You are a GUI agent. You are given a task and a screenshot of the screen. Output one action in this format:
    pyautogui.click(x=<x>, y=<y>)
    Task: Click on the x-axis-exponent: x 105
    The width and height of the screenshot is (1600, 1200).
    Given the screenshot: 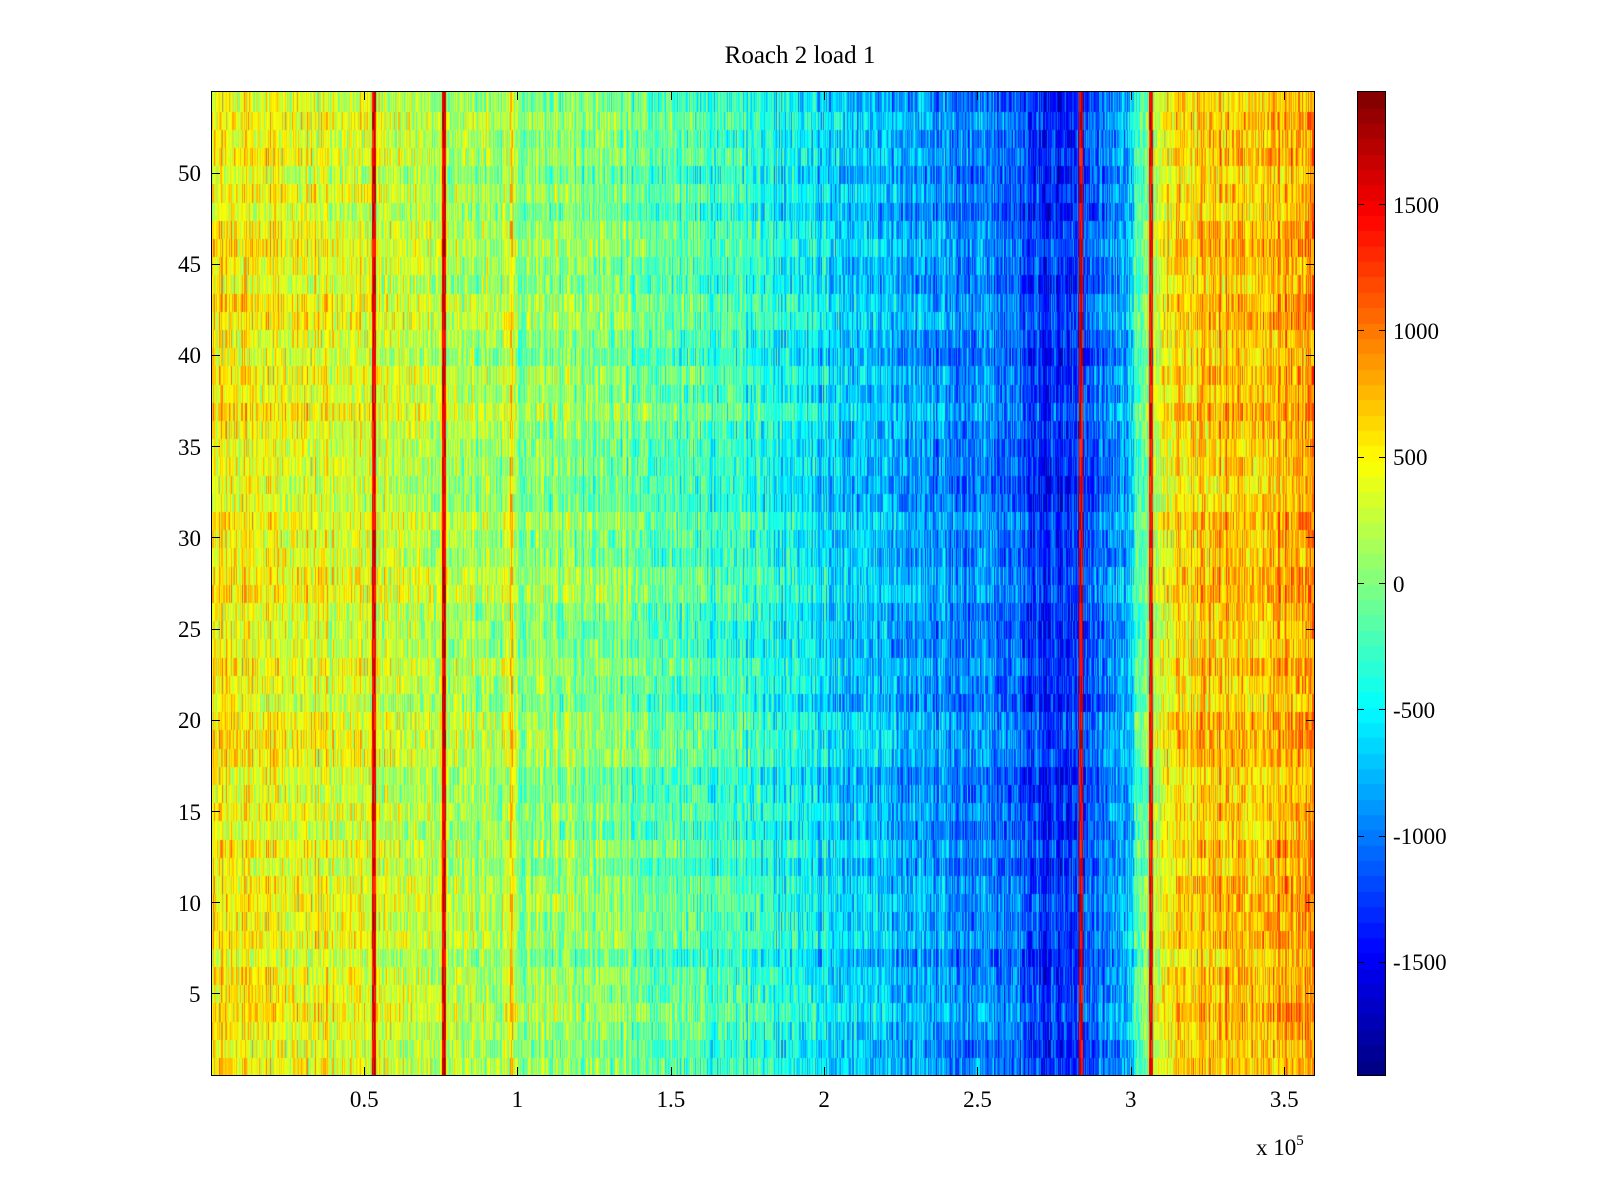 What is the action you would take?
    pyautogui.click(x=1280, y=1146)
    